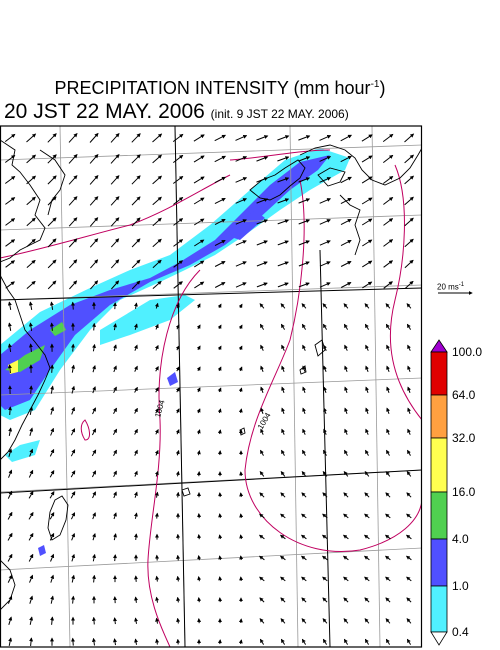 This screenshot has height=650, width=500. Describe the element at coordinates (325, 448) in the screenshot. I see `main-lon-line` at that location.